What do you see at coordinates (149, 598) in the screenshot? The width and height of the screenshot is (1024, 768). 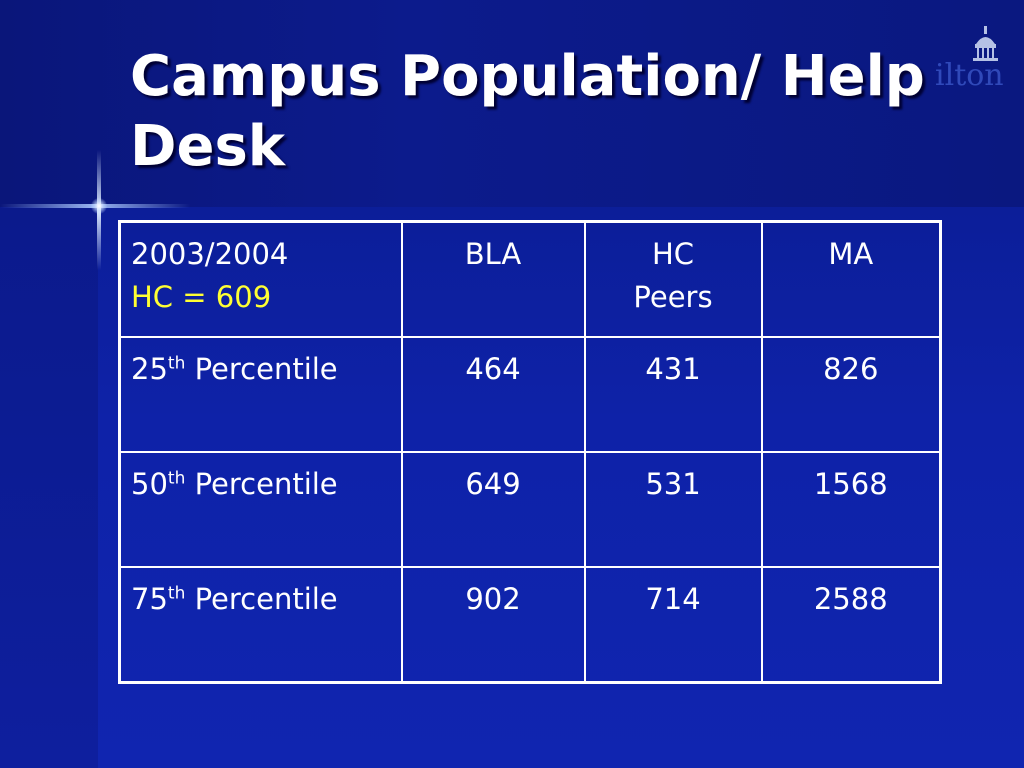 I see `ordinal-number: 75` at bounding box center [149, 598].